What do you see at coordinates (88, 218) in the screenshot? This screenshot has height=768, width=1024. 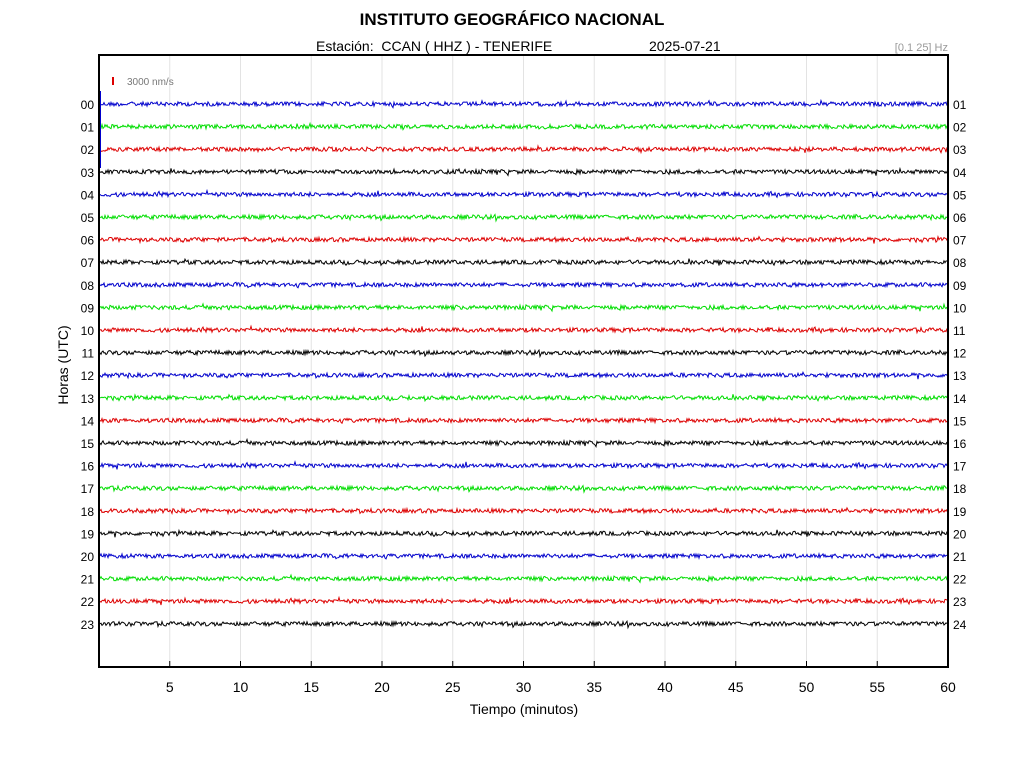 I see `left-hour-label: 05` at bounding box center [88, 218].